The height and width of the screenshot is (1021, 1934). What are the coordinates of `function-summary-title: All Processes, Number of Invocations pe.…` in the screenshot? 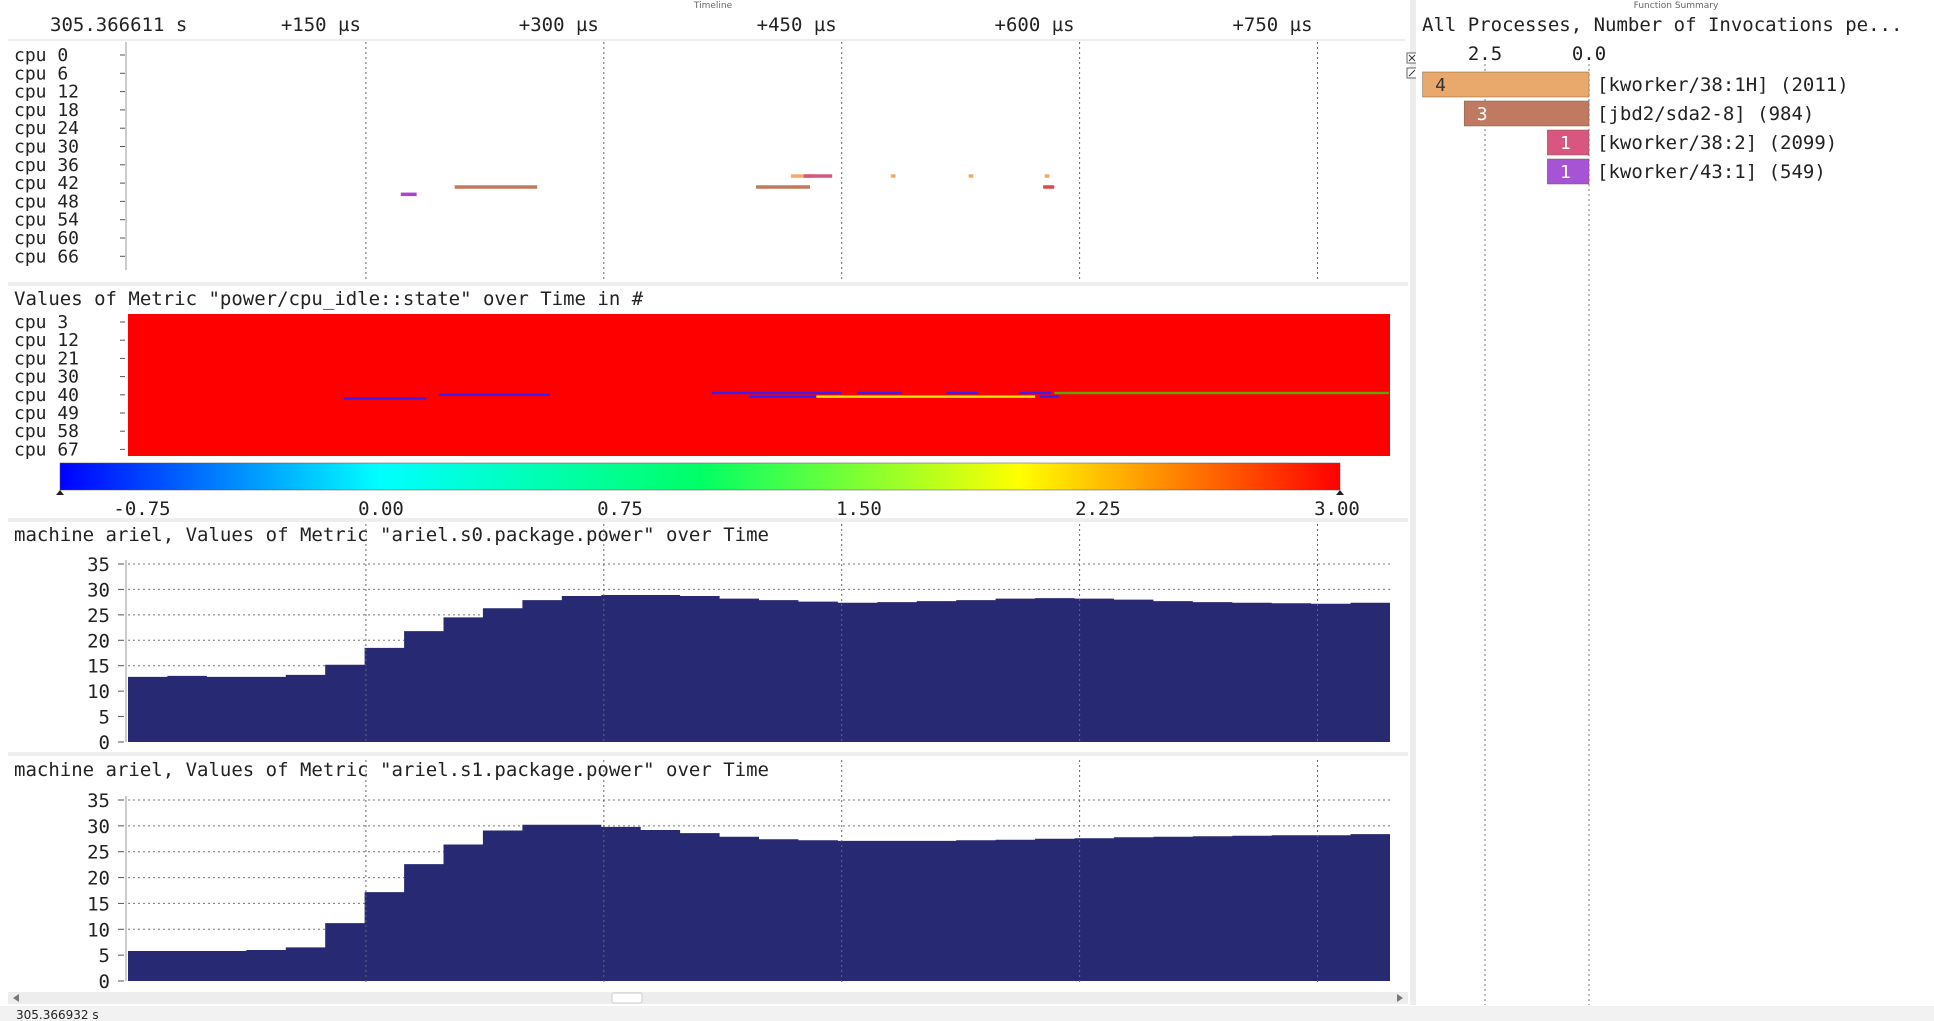 It's located at (1662, 25).